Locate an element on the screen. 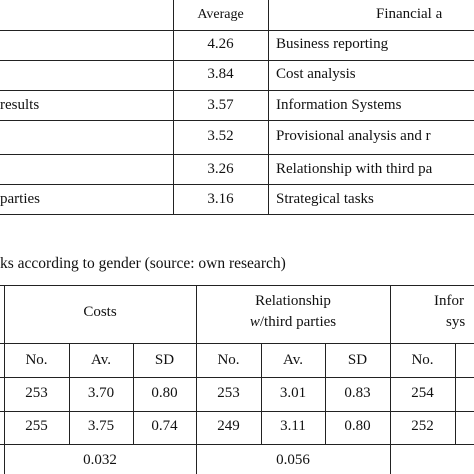 The height and width of the screenshot is (474, 474). cell-rel-no: 253 is located at coordinates (228, 393).